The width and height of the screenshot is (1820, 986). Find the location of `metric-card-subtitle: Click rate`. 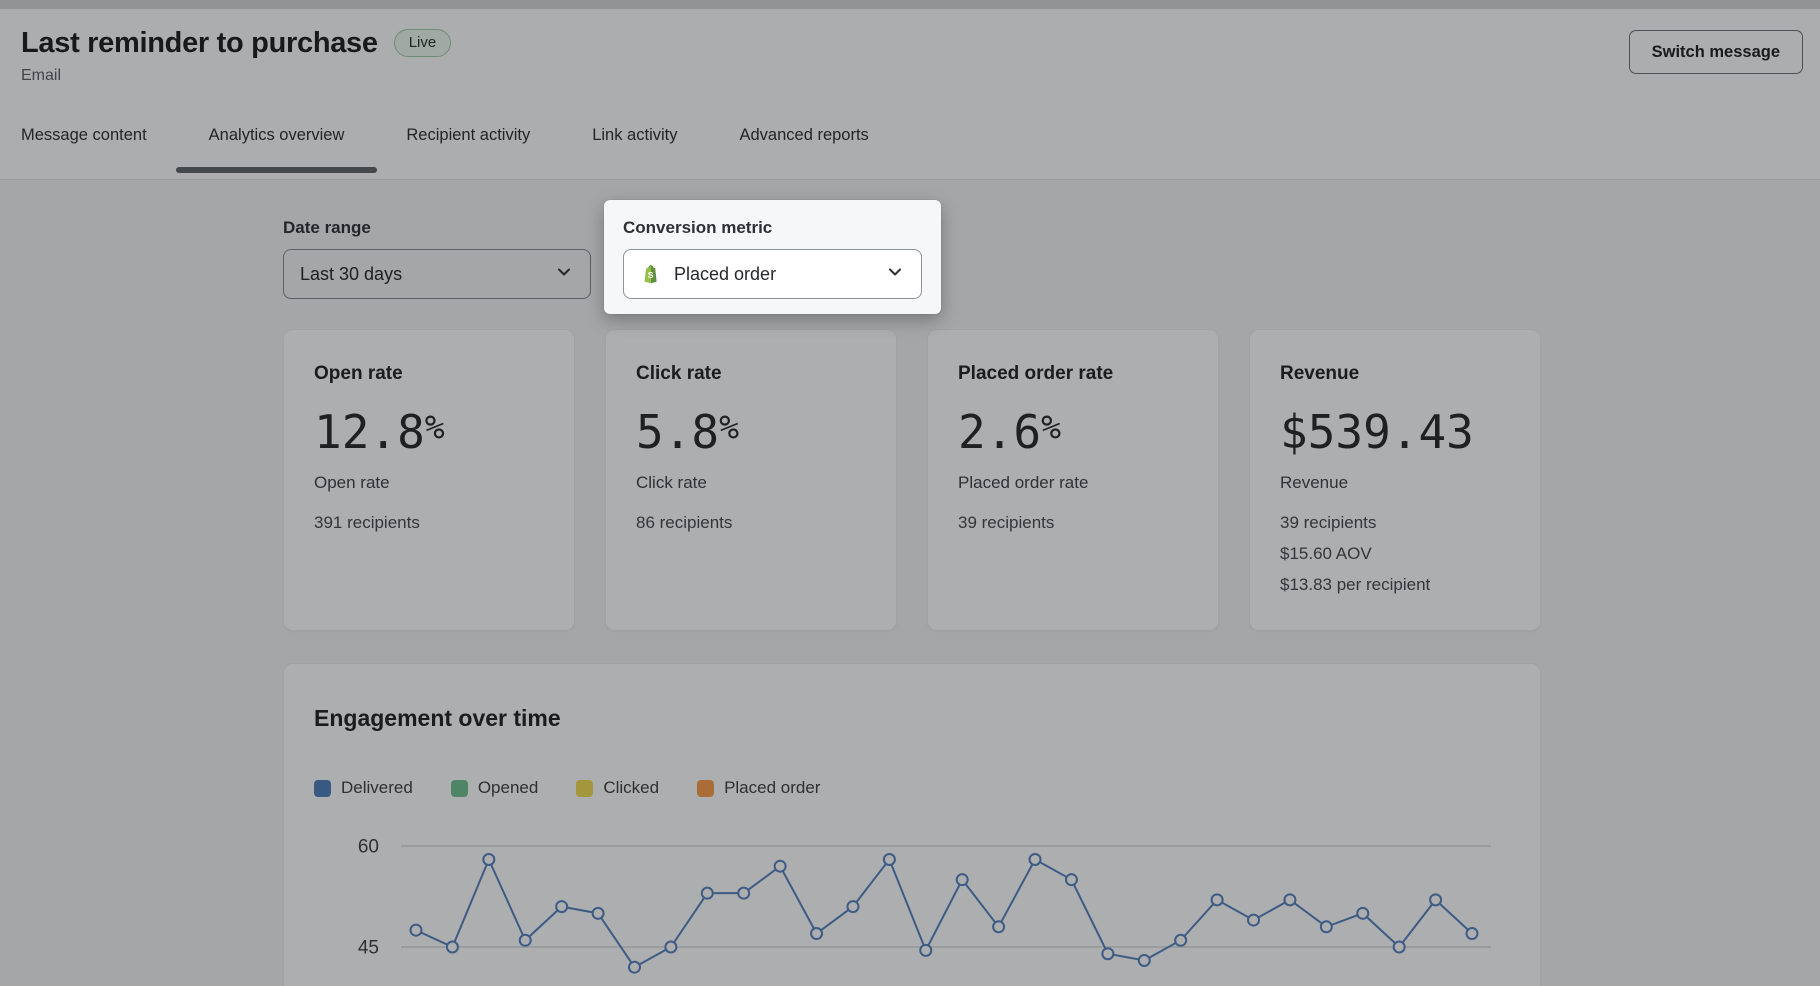

metric-card-subtitle: Click rate is located at coordinates (671, 482).